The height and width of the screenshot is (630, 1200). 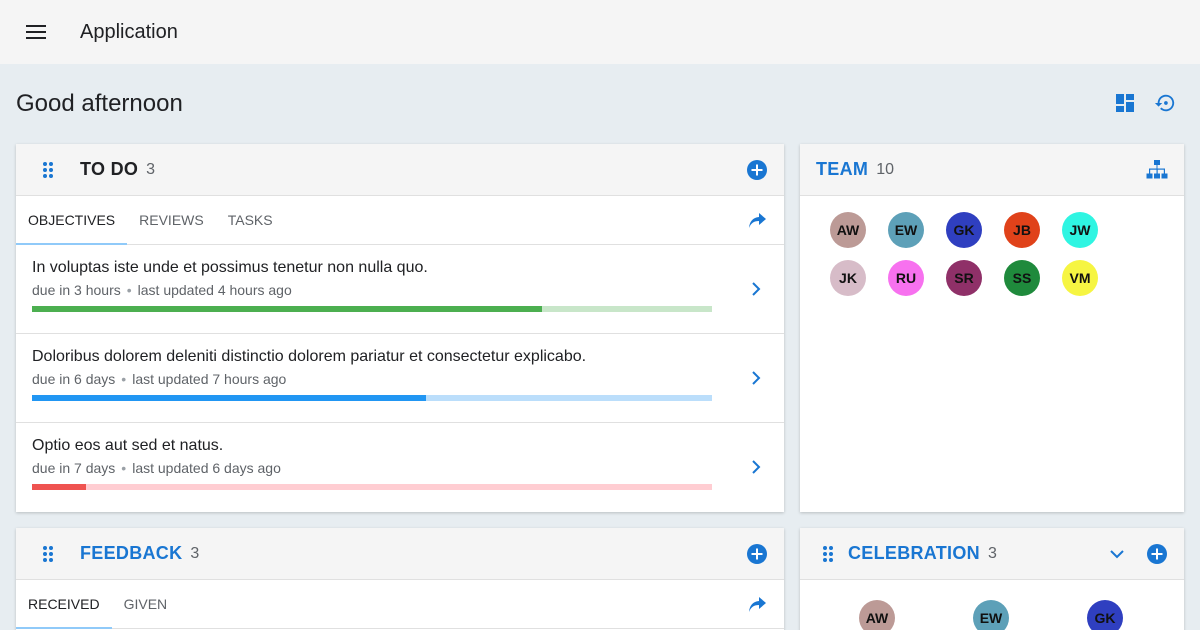 What do you see at coordinates (408, 468) in the screenshot?
I see `task-meta: due in 7 days • last updated 6 days ago` at bounding box center [408, 468].